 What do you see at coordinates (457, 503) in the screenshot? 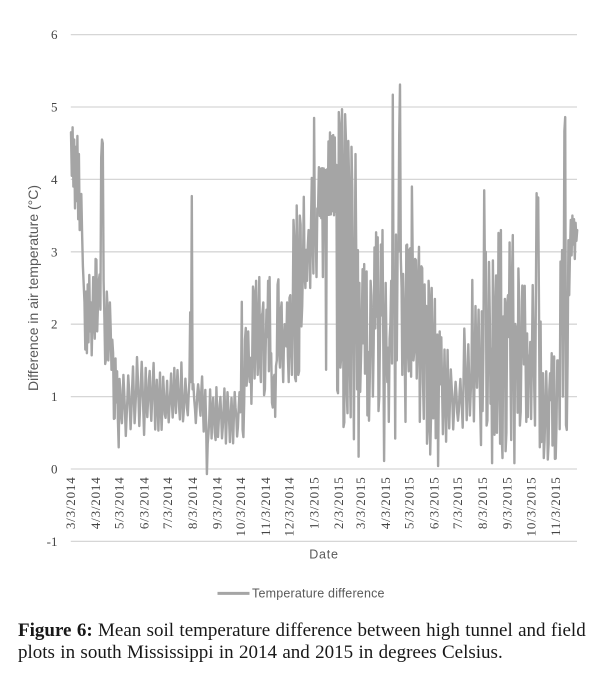
I see `svg-text: 7/3/2015` at bounding box center [457, 503].